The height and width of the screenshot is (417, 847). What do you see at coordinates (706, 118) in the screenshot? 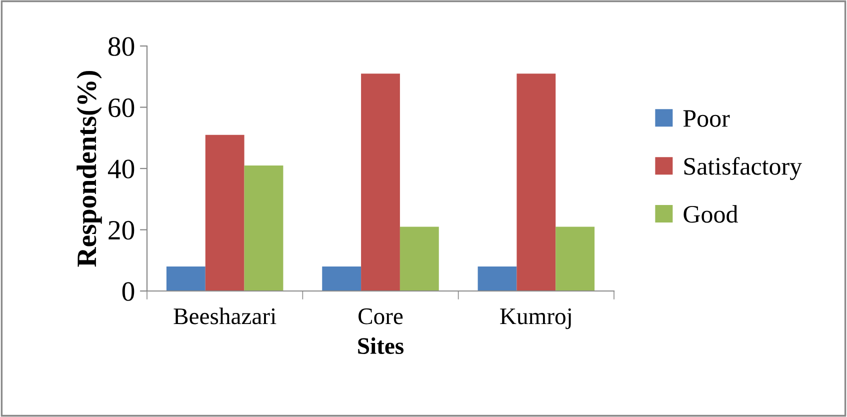
I see `legend-label: Poor` at bounding box center [706, 118].